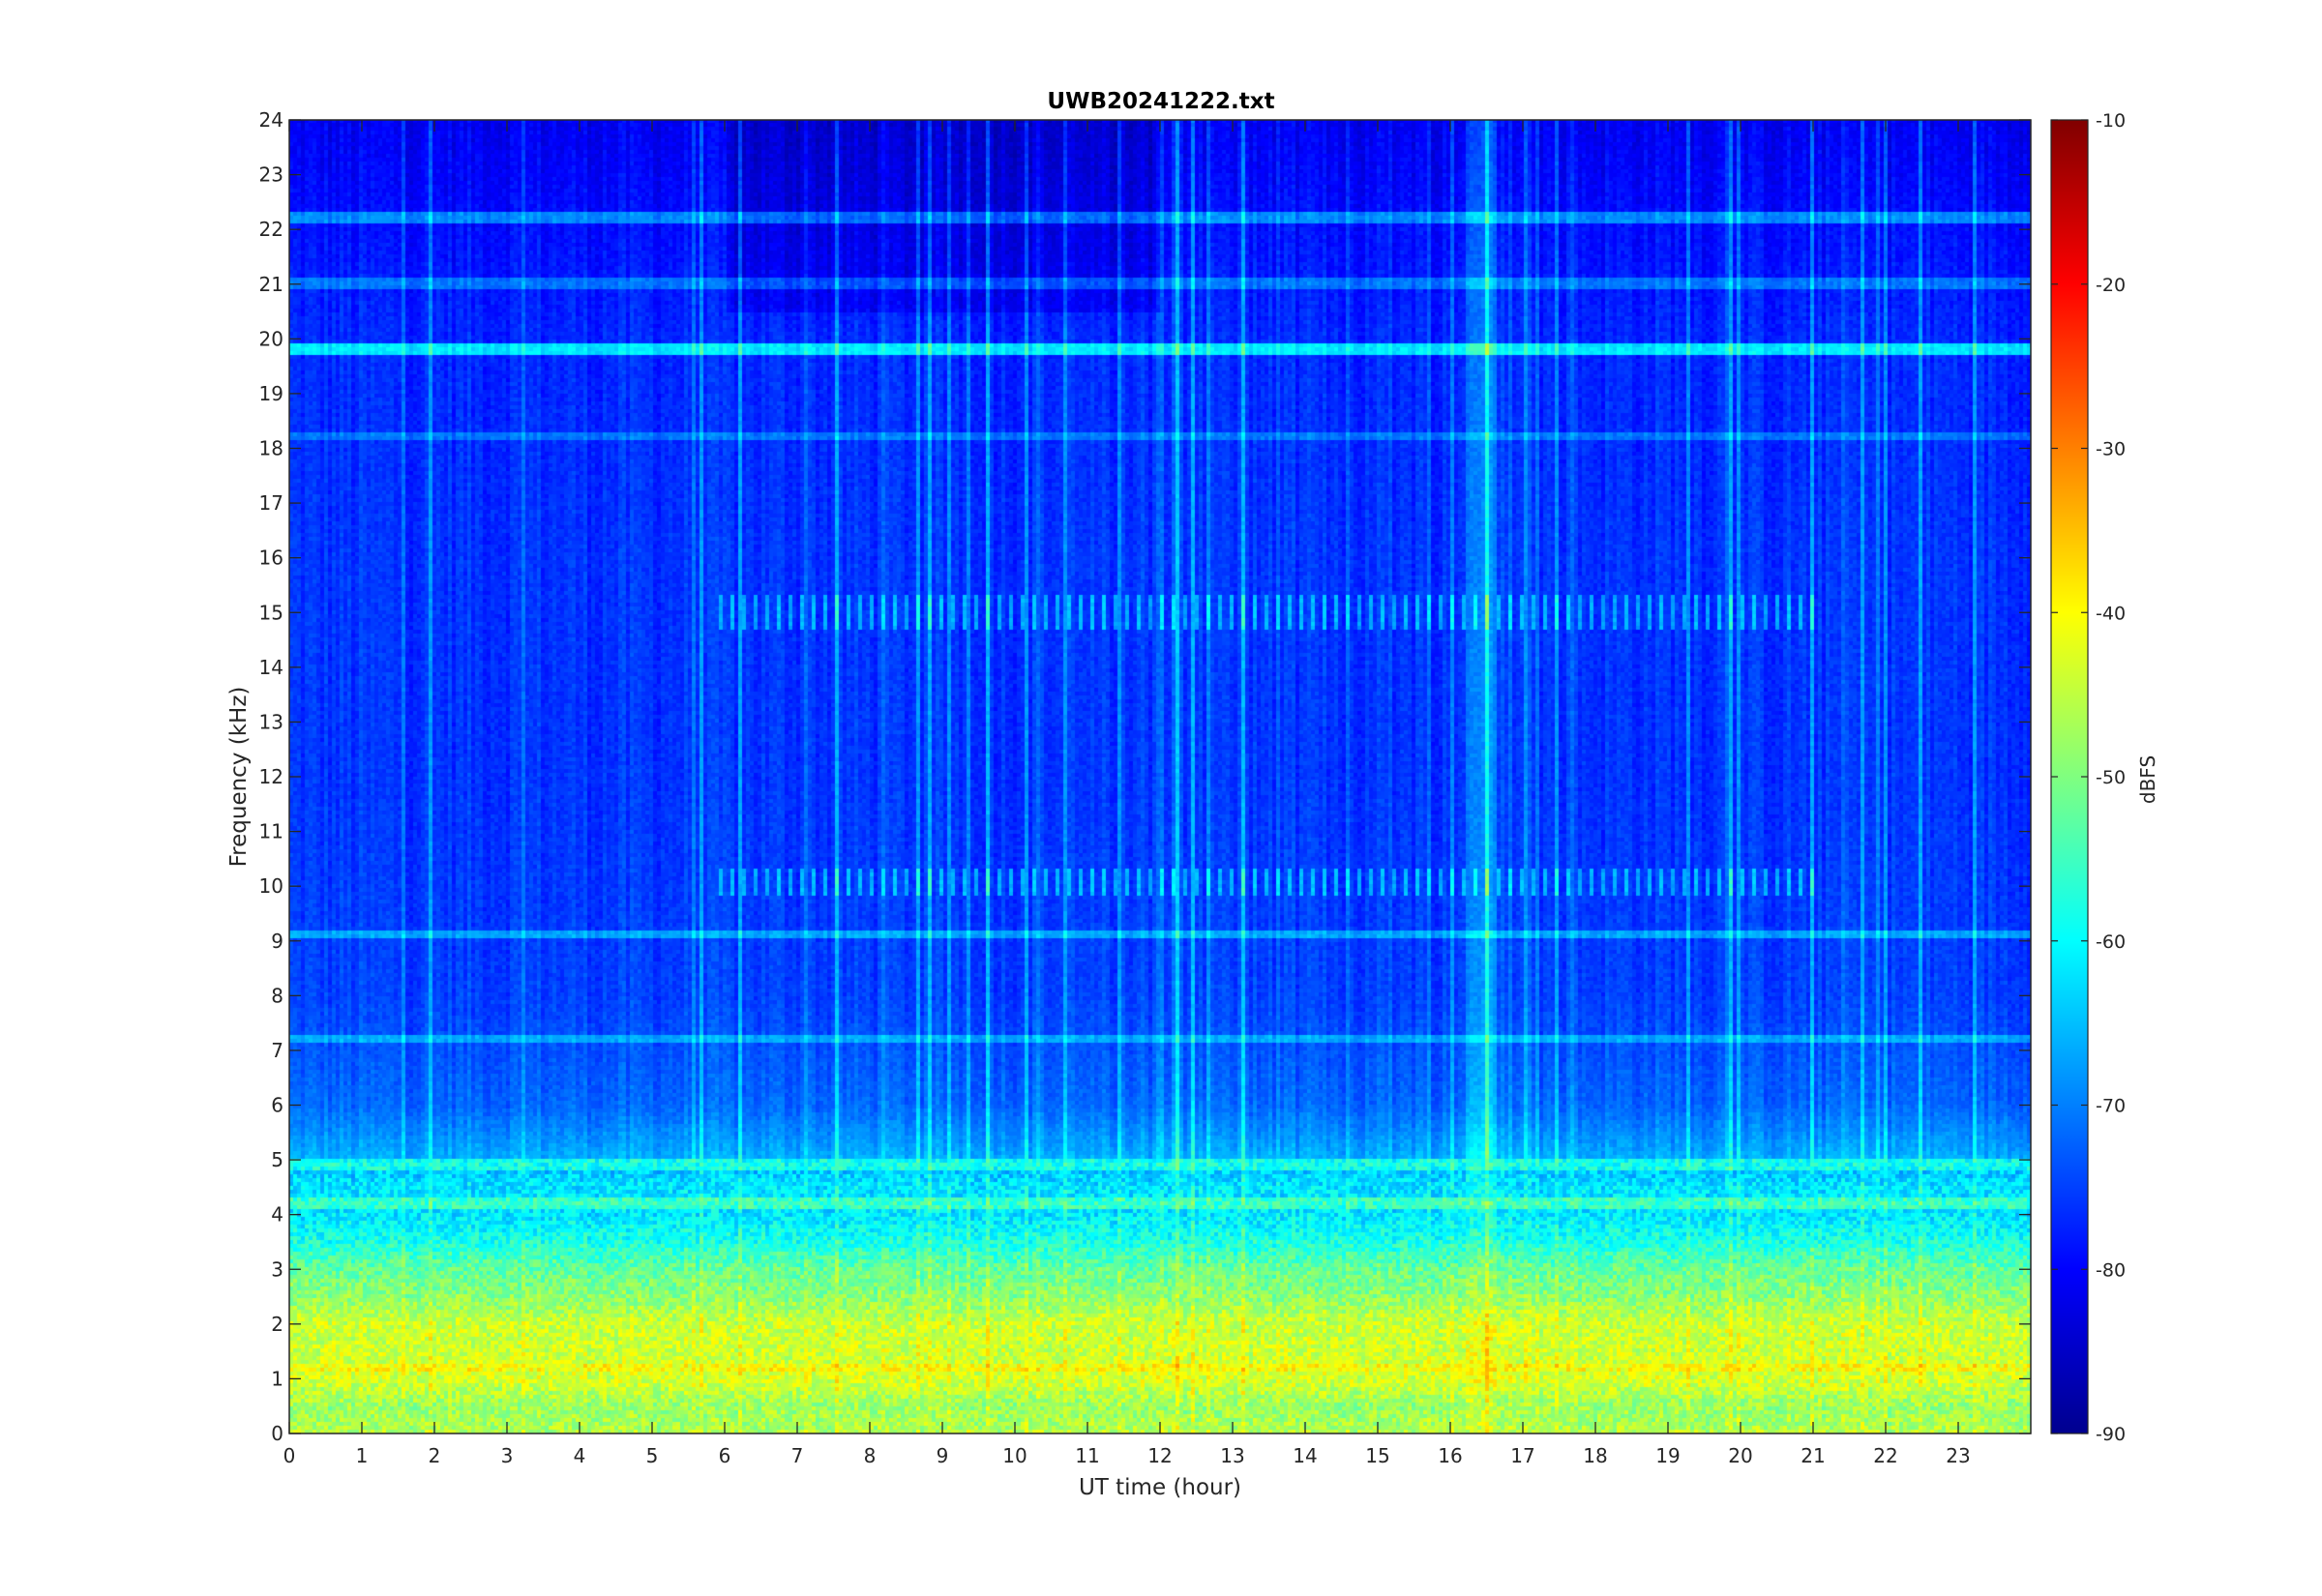 The height and width of the screenshot is (1596, 2322). What do you see at coordinates (277, 1159) in the screenshot?
I see `y-tick-label: 5` at bounding box center [277, 1159].